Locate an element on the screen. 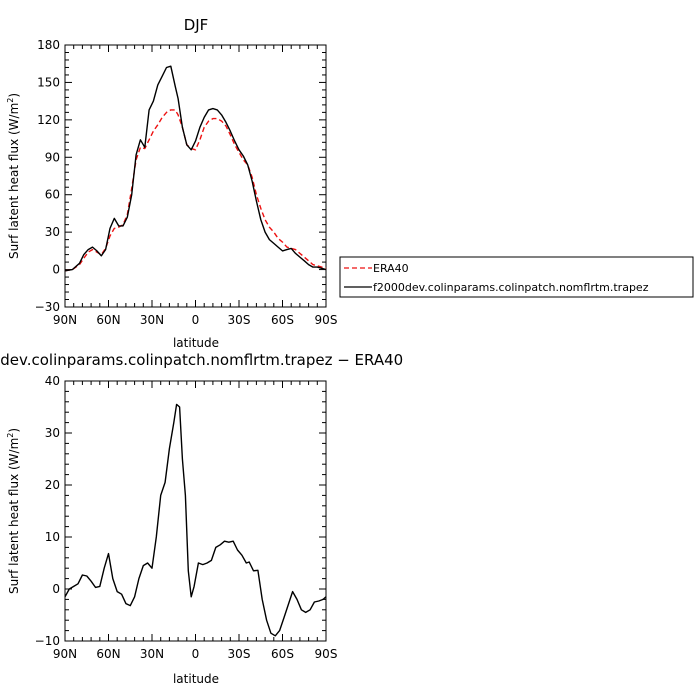 This screenshot has width=700, height=700. series-line-era40 is located at coordinates (195, 190).